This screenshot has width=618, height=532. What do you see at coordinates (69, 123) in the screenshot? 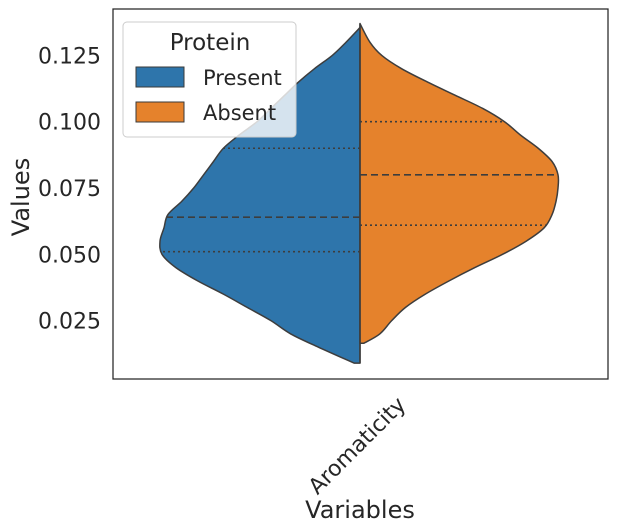
I see `y-tick-label: 0.100` at bounding box center [69, 123].